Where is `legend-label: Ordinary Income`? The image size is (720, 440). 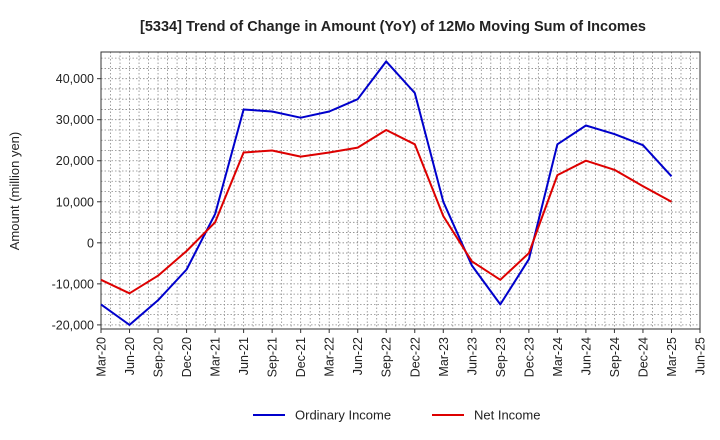
legend-label: Ordinary Income is located at coordinates (343, 415).